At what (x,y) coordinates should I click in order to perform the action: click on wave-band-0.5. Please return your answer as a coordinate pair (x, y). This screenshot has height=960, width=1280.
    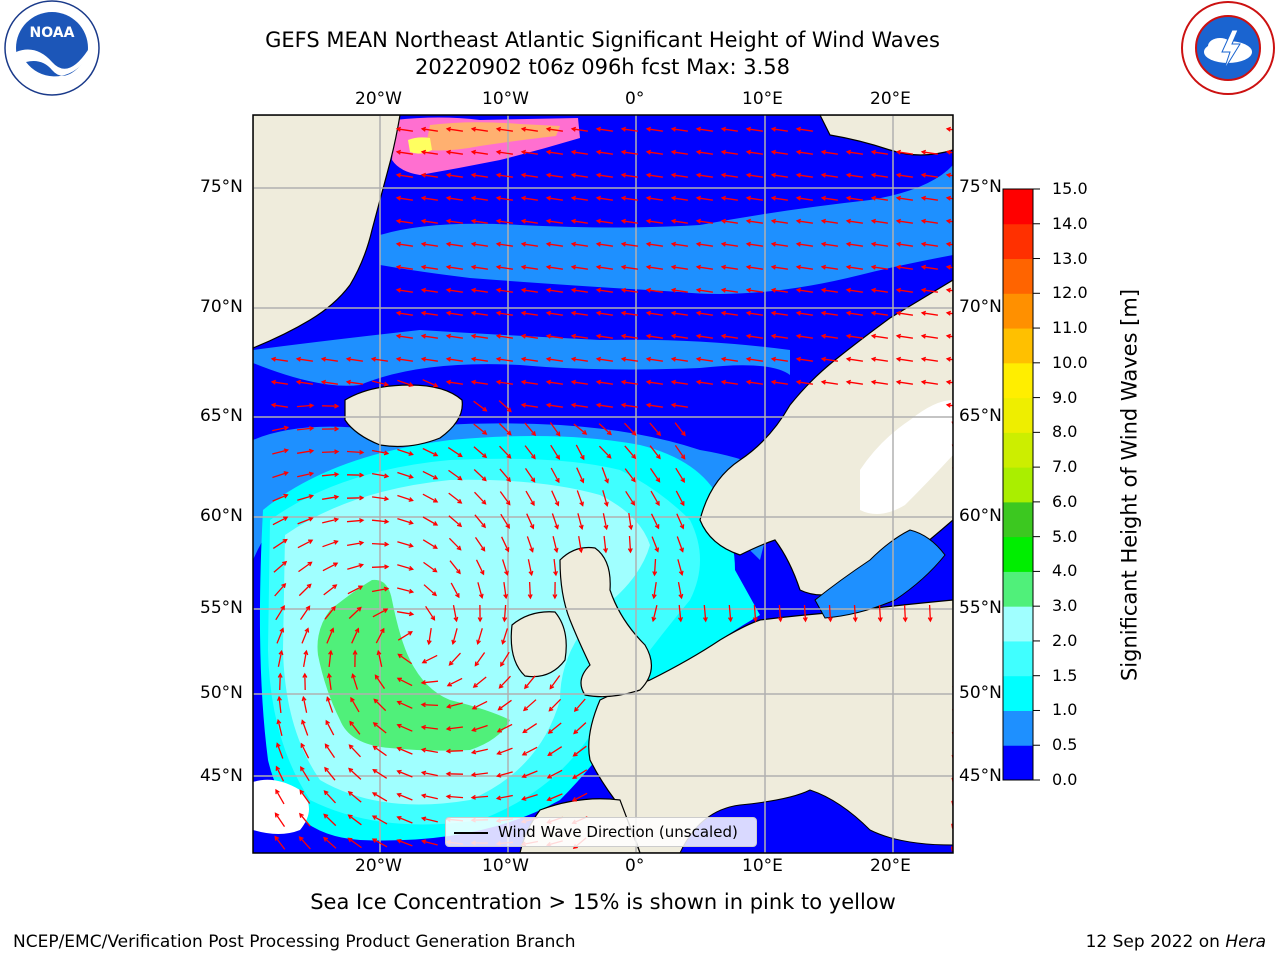
    Looking at the image, I should click on (666, 229).